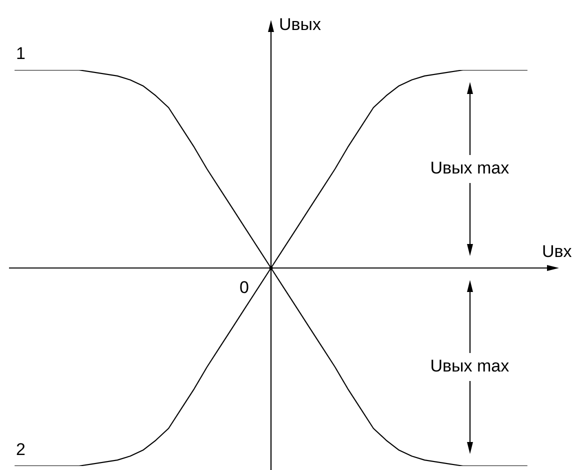 The image size is (577, 470). What do you see at coordinates (21, 53) in the screenshot?
I see `series-label: 1` at bounding box center [21, 53].